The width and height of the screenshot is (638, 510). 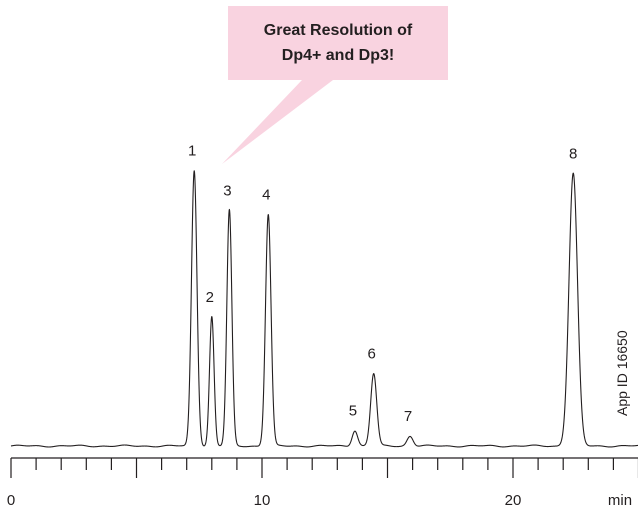 I want to click on callout-line-2: Dp4+ and Dp3!, so click(x=338, y=55).